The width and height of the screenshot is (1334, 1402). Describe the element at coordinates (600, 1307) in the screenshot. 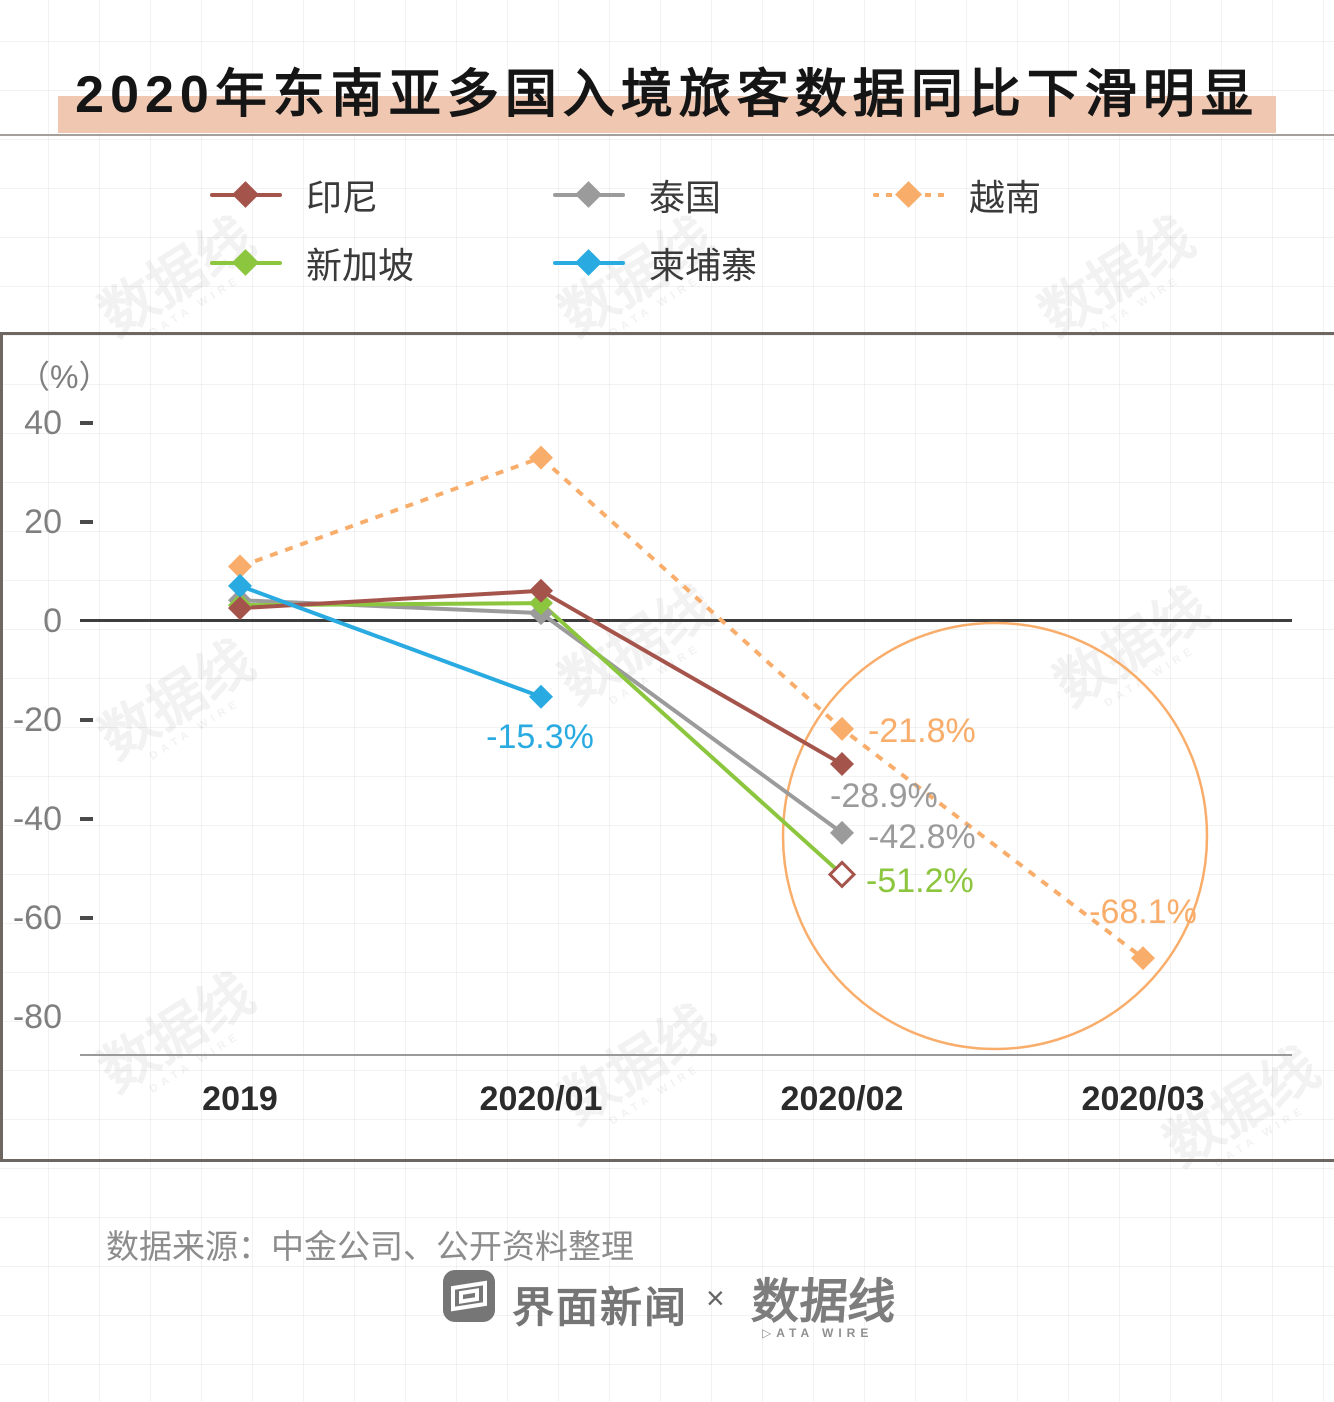

I see `jiemian-logo-text: 界面新闻` at that location.